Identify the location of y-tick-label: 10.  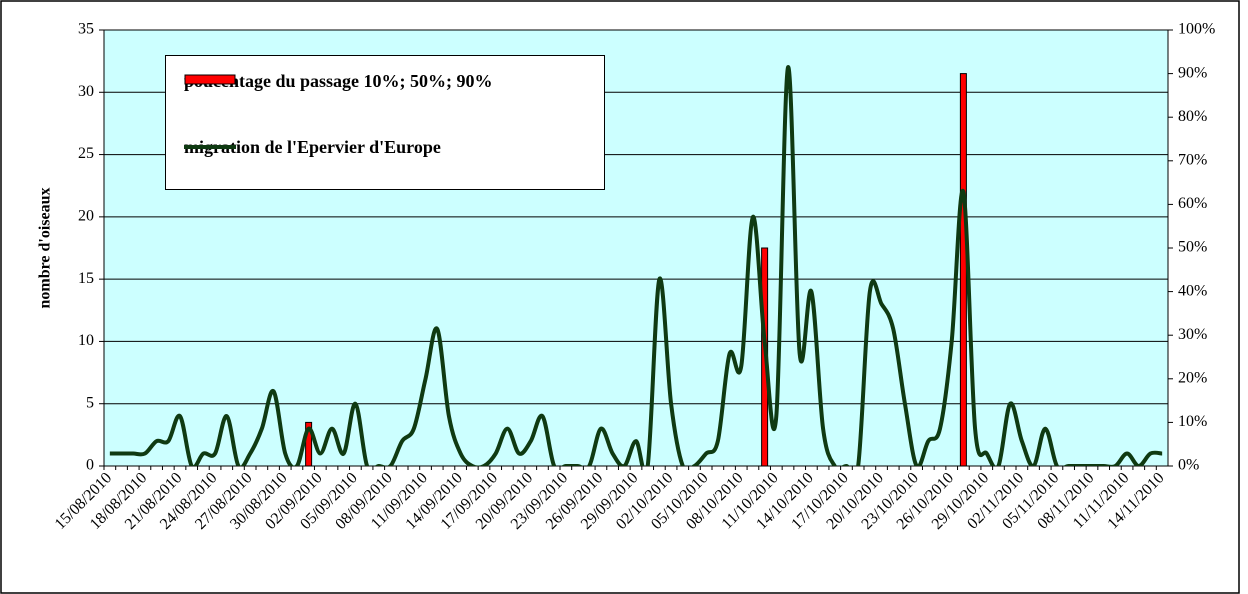
(86, 340).